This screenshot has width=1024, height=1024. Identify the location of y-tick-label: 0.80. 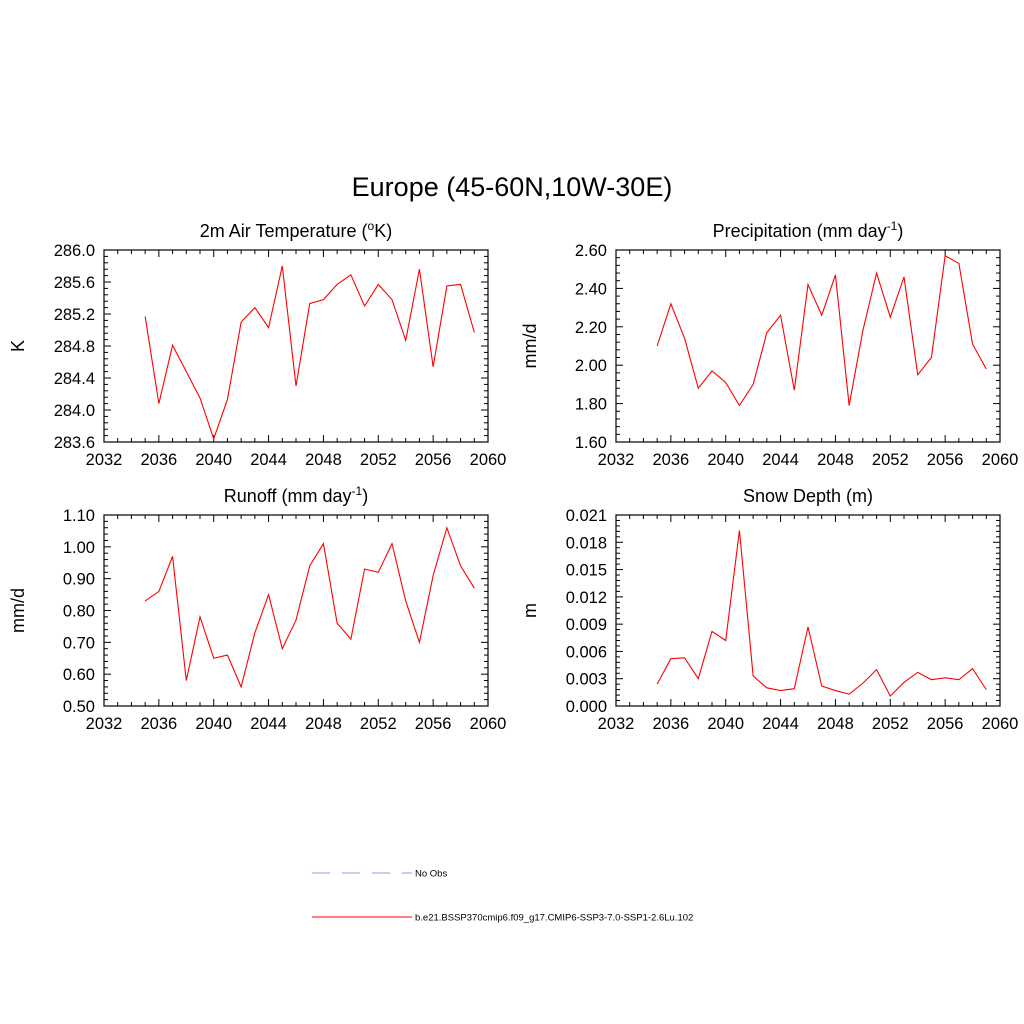
(79, 612).